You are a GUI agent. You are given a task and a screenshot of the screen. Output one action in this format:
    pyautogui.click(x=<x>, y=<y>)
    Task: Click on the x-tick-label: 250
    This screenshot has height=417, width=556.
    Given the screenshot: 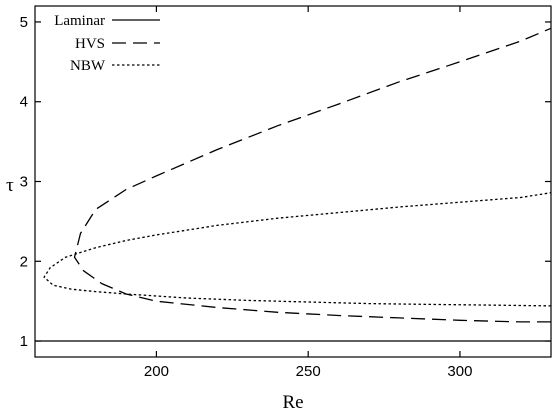 What is the action you would take?
    pyautogui.click(x=308, y=371)
    